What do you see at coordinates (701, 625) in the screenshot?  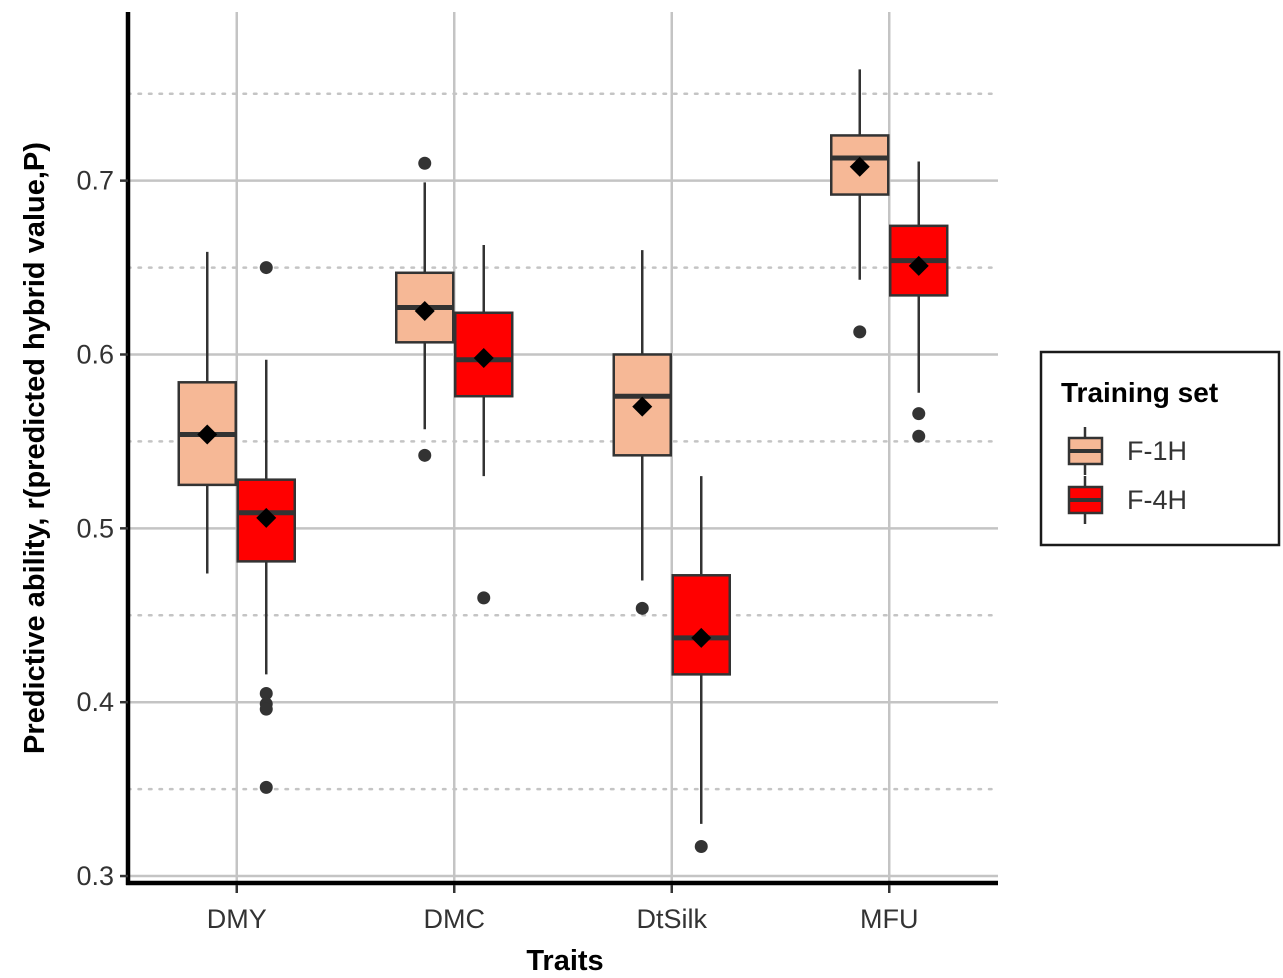 I see `box-body` at bounding box center [701, 625].